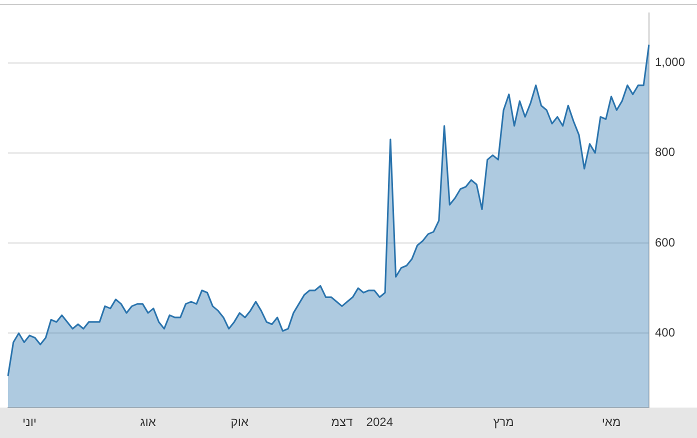  Describe the element at coordinates (239, 422) in the screenshot. I see `x-tick-label: אוק` at that location.